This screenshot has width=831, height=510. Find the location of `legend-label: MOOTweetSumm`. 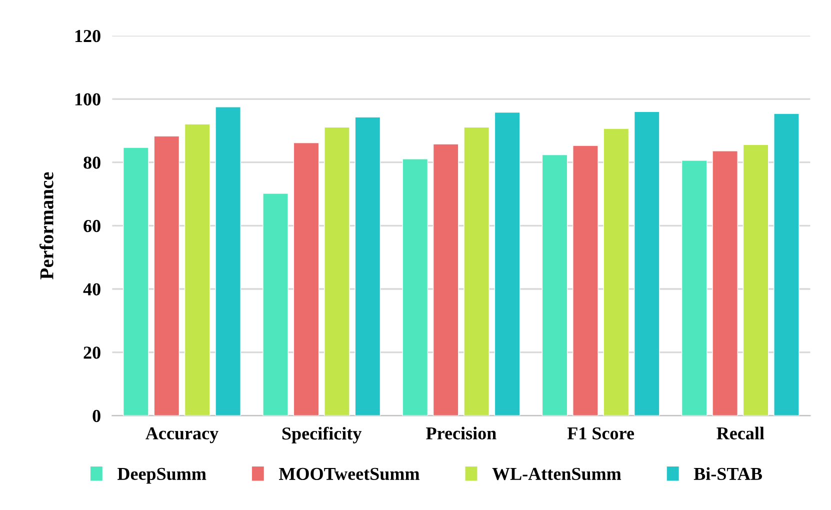

legend-label: MOOTweetSumm is located at coordinates (349, 474).